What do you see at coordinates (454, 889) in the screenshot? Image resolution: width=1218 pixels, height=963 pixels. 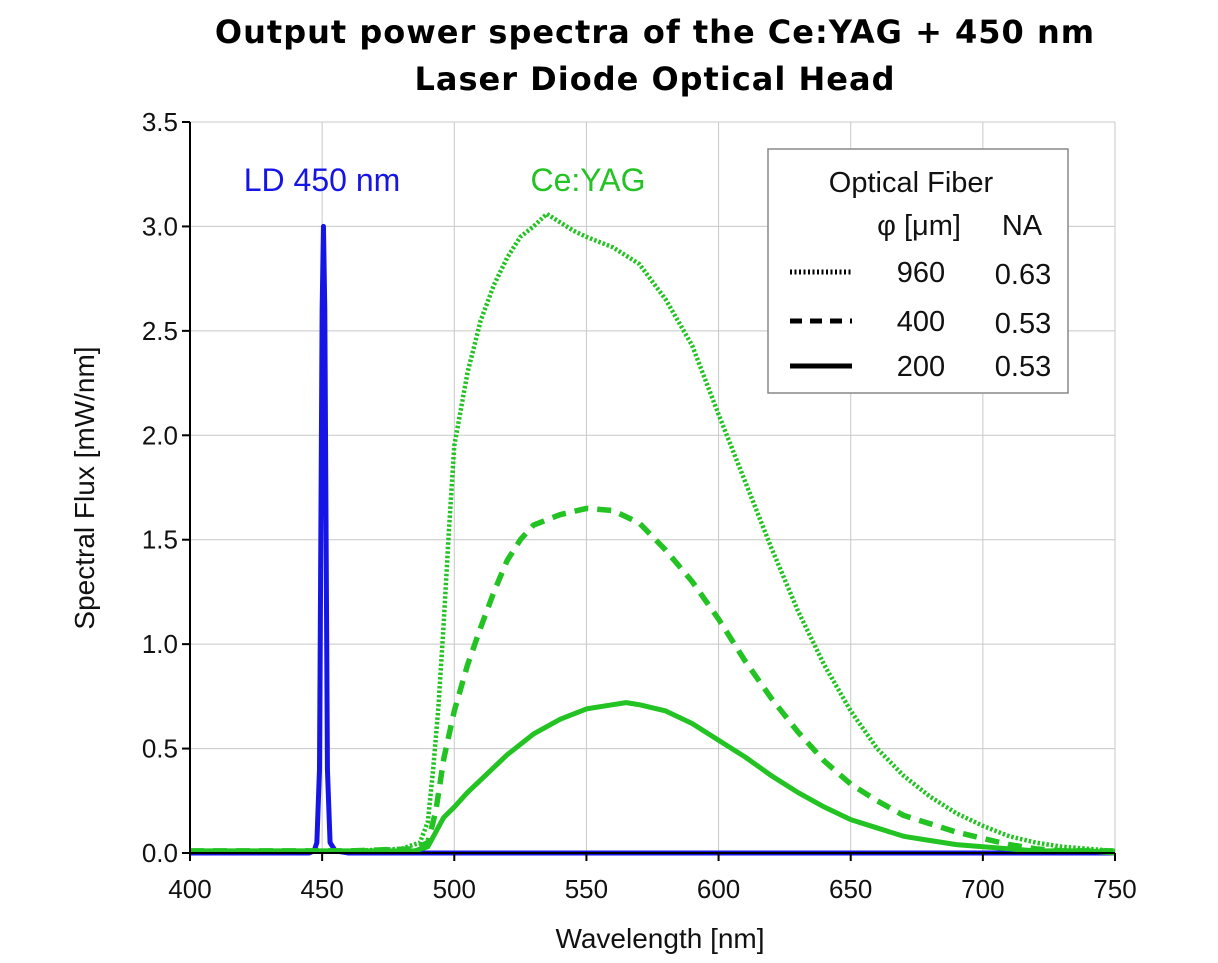 I see `x-tick-label: 500` at bounding box center [454, 889].